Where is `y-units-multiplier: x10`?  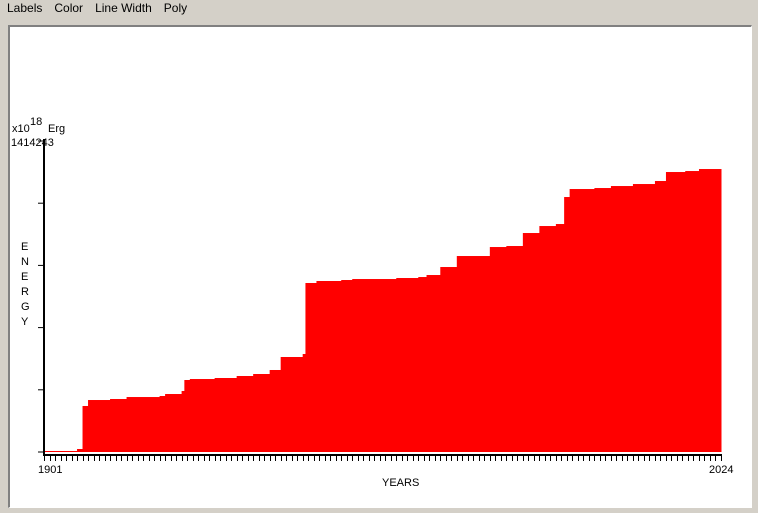
y-units-multiplier: x10 is located at coordinates (21, 129).